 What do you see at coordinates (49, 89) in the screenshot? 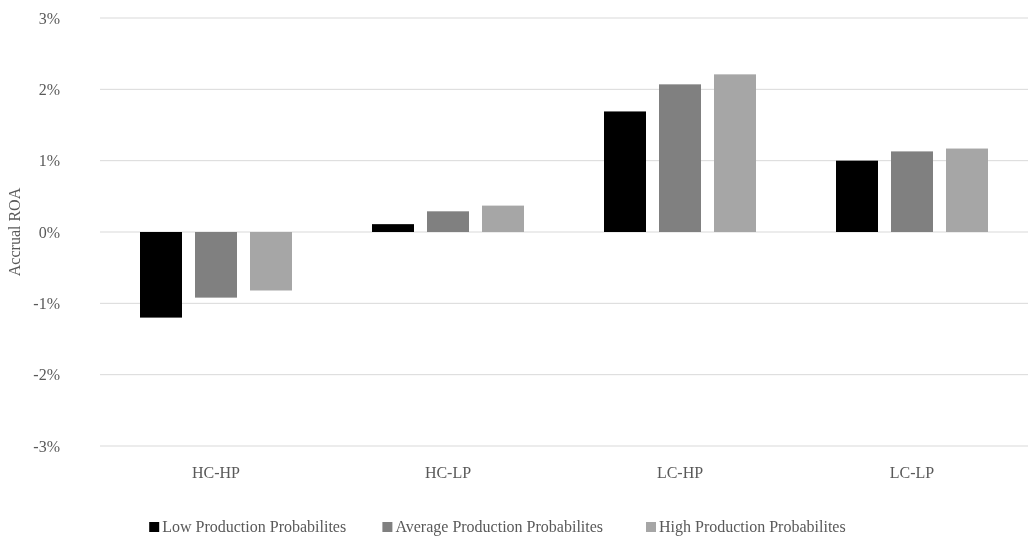
I see `y-tick-label: 2%` at bounding box center [49, 89].